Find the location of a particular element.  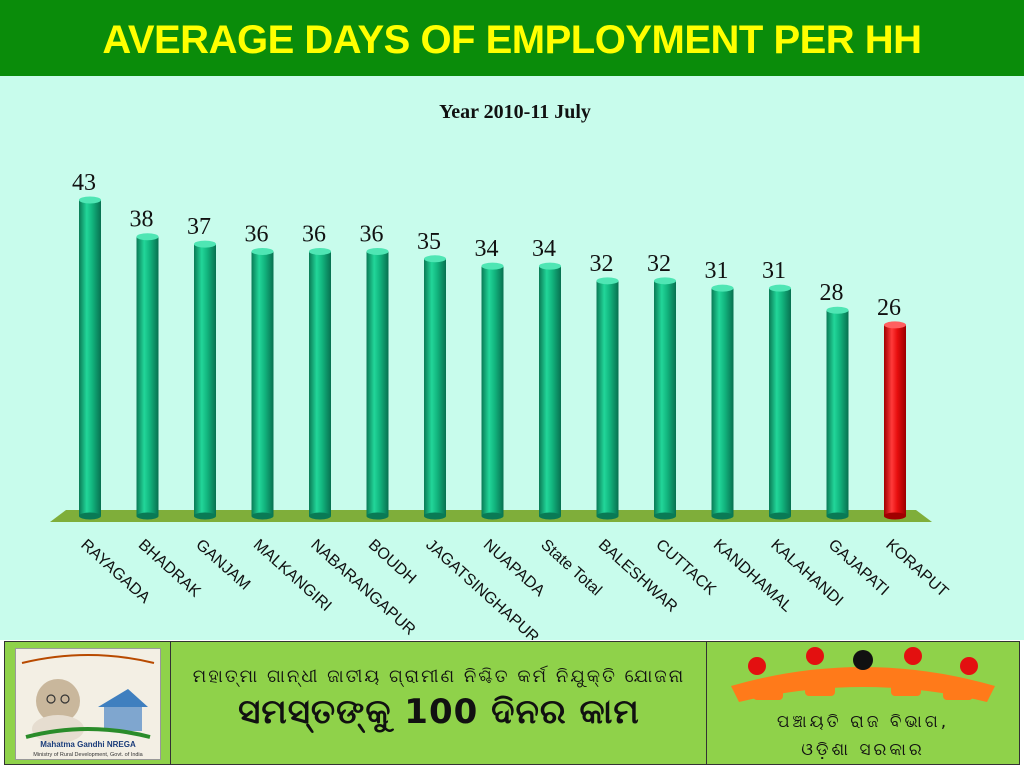

svg-text: Mahatma Gandhi NREGA is located at coordinates (88, 744).